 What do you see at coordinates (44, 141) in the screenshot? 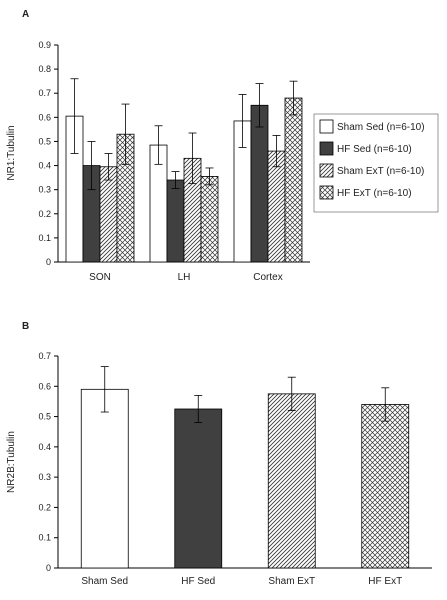
I see `panel-a-y-tick-label: 0.5` at bounding box center [44, 141].